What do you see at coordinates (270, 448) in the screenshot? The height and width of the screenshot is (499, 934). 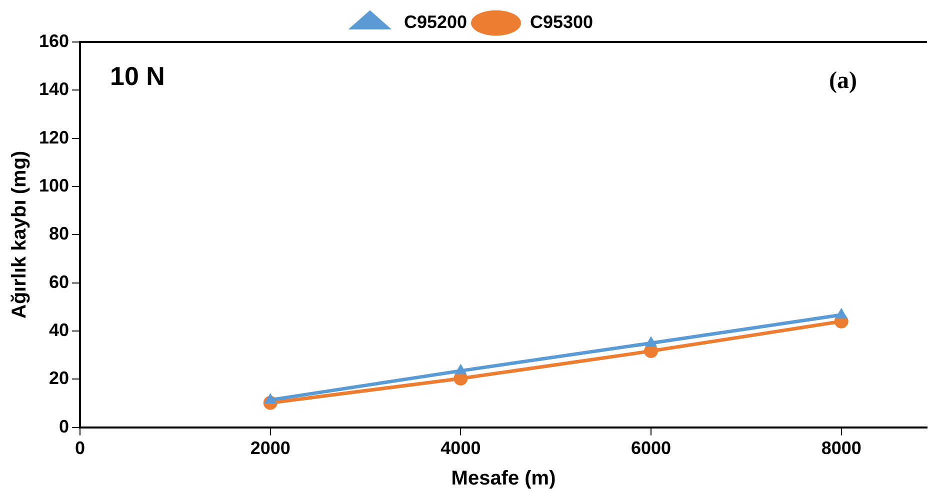 I see `x-tick-label: 2000` at bounding box center [270, 448].